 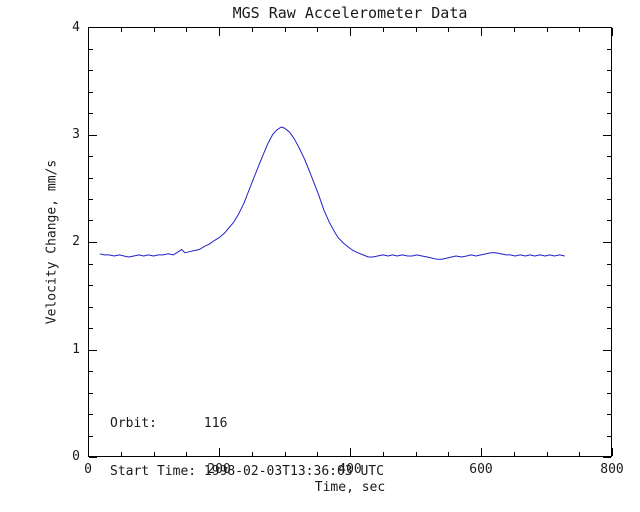 I want to click on chart-title: MGS Raw Accelerometer Data, so click(x=350, y=13).